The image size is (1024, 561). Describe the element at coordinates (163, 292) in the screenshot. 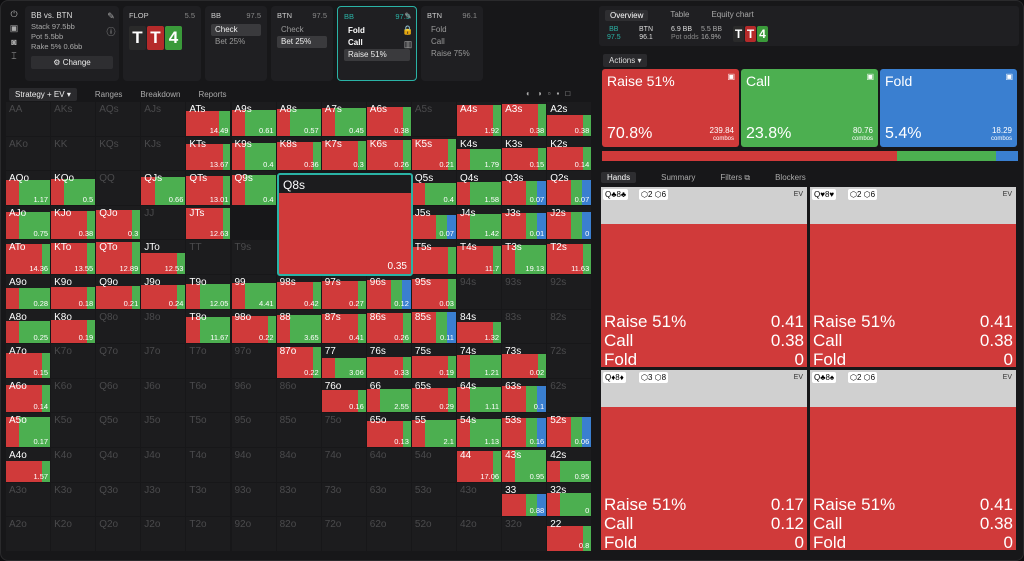

I see `hand-cell-j9o: J9o 0.24` at that location.